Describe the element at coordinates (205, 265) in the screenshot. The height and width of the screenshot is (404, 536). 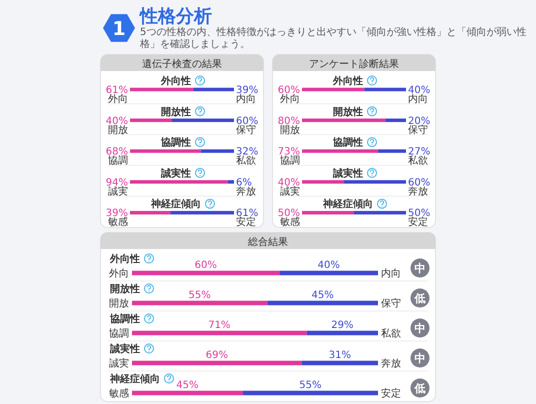
I see `data-label: 60%` at that location.